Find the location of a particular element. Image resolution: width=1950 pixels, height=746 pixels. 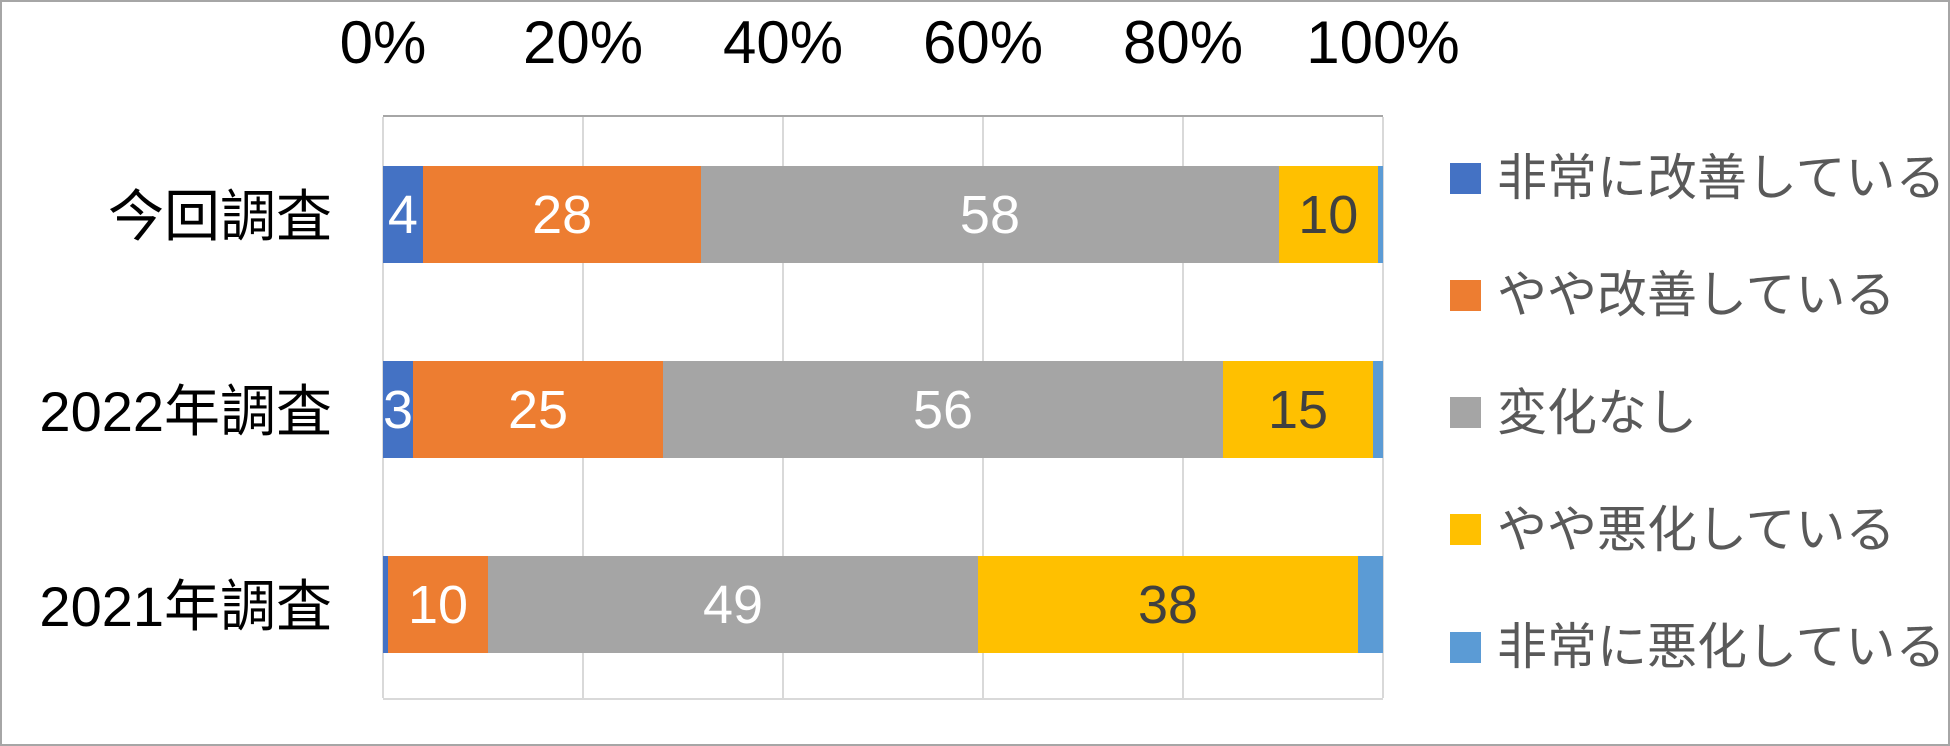

bar-segment: 58 is located at coordinates (990, 214).